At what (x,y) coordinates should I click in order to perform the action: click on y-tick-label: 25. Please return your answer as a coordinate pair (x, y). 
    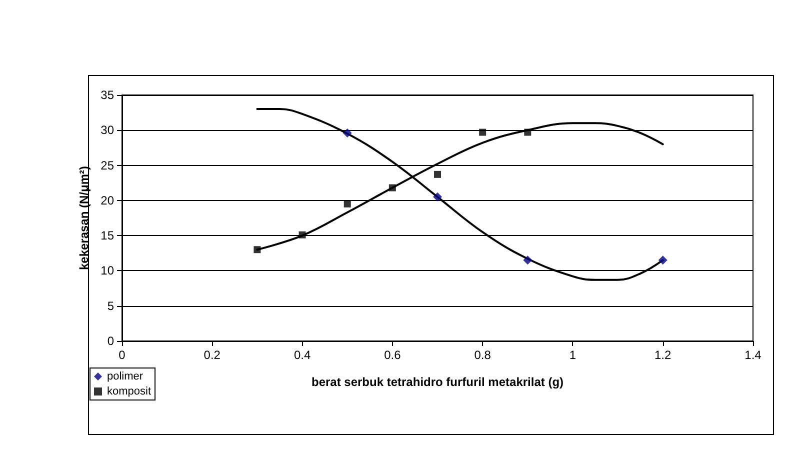
    Looking at the image, I should click on (107, 165).